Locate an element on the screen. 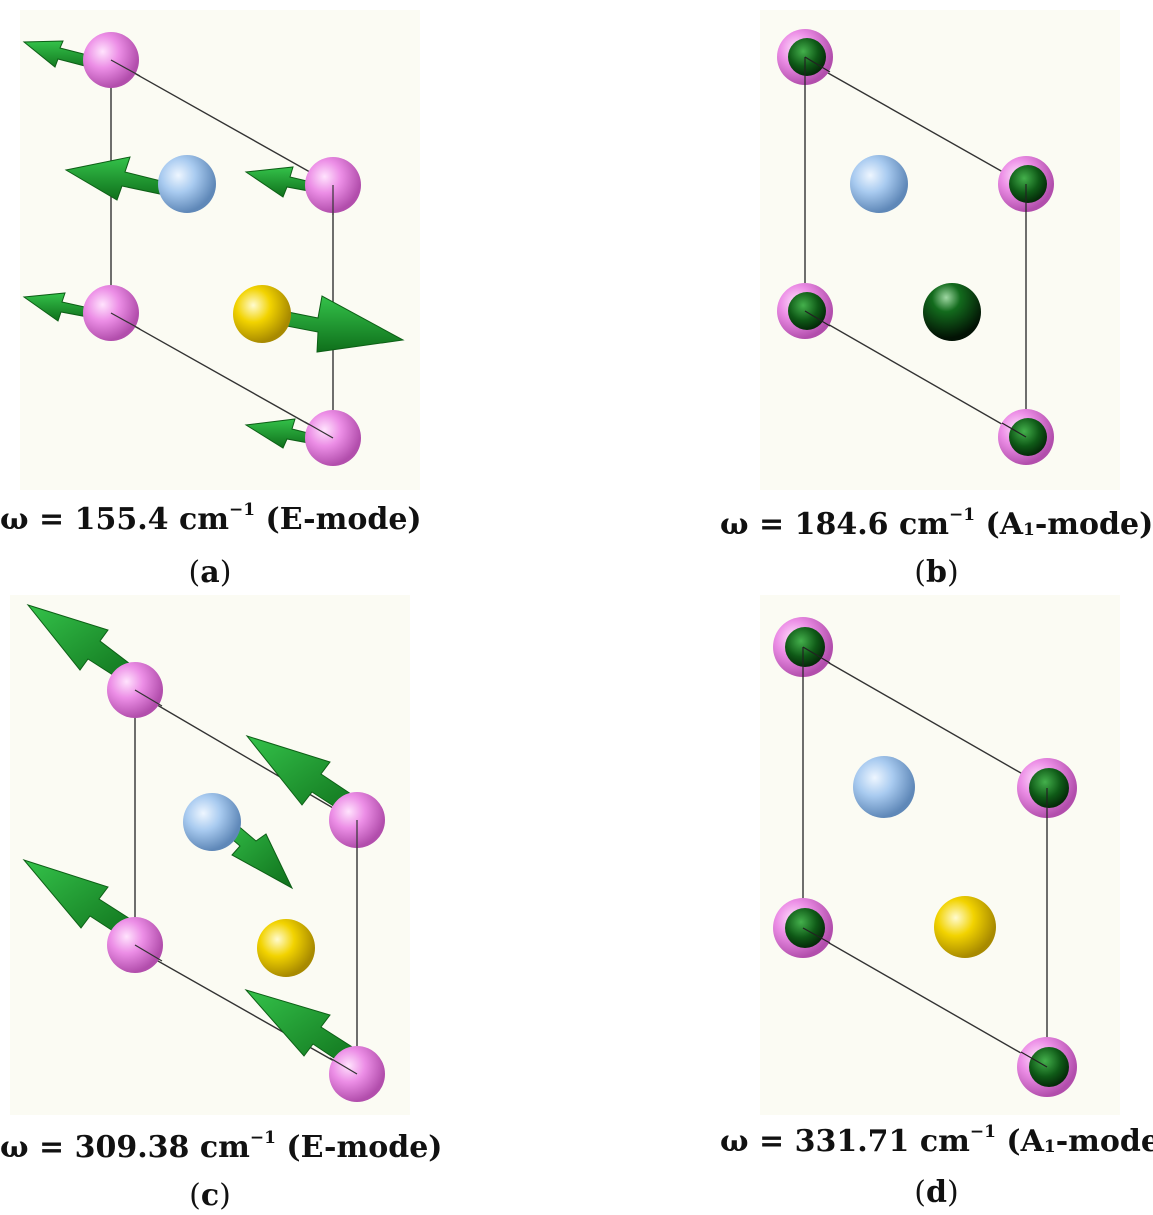 The height and width of the screenshot is (1215, 1153). panel-letter: d is located at coordinates (936, 1192).